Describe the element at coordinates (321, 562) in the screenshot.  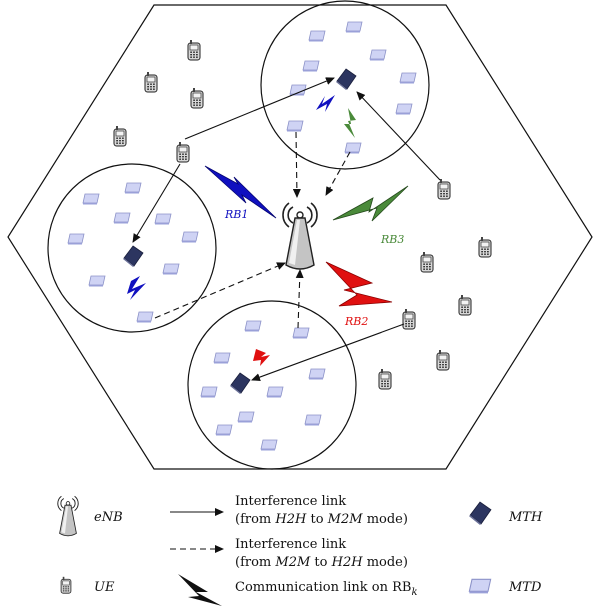
I see `legend-m2m-line2: (from M2M to H2H mode)` at that location.